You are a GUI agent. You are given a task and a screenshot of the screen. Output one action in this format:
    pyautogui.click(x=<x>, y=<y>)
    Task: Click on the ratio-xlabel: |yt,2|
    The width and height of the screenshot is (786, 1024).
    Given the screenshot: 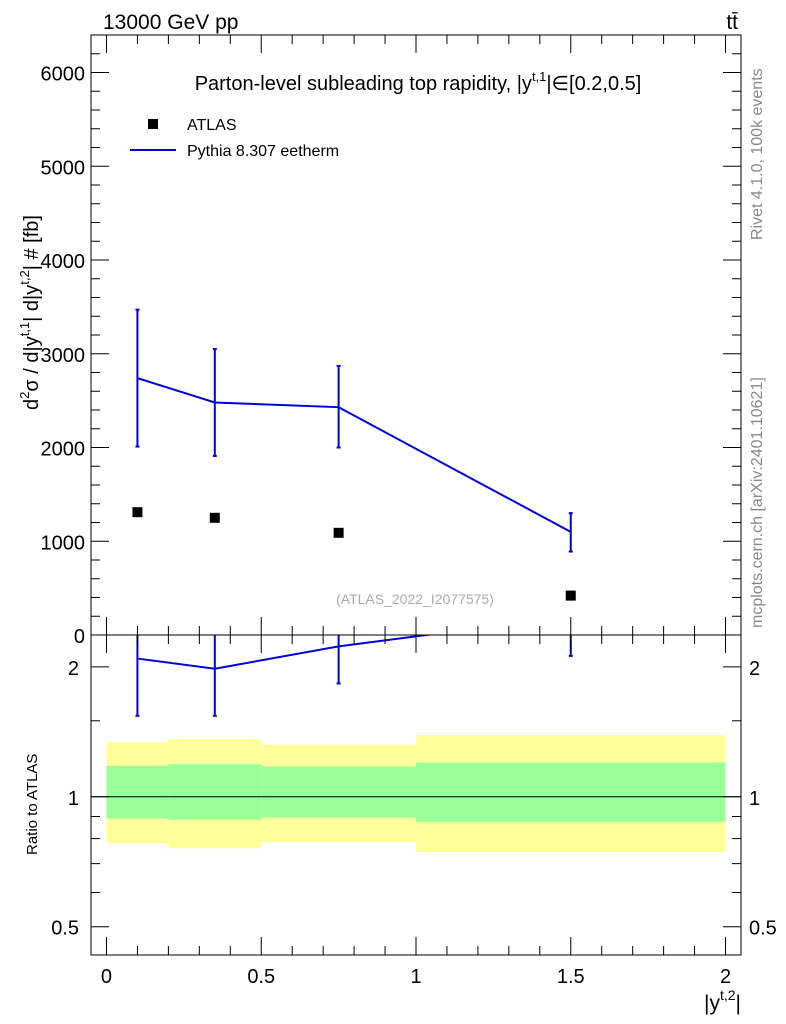 What is the action you would take?
    pyautogui.click(x=722, y=1001)
    